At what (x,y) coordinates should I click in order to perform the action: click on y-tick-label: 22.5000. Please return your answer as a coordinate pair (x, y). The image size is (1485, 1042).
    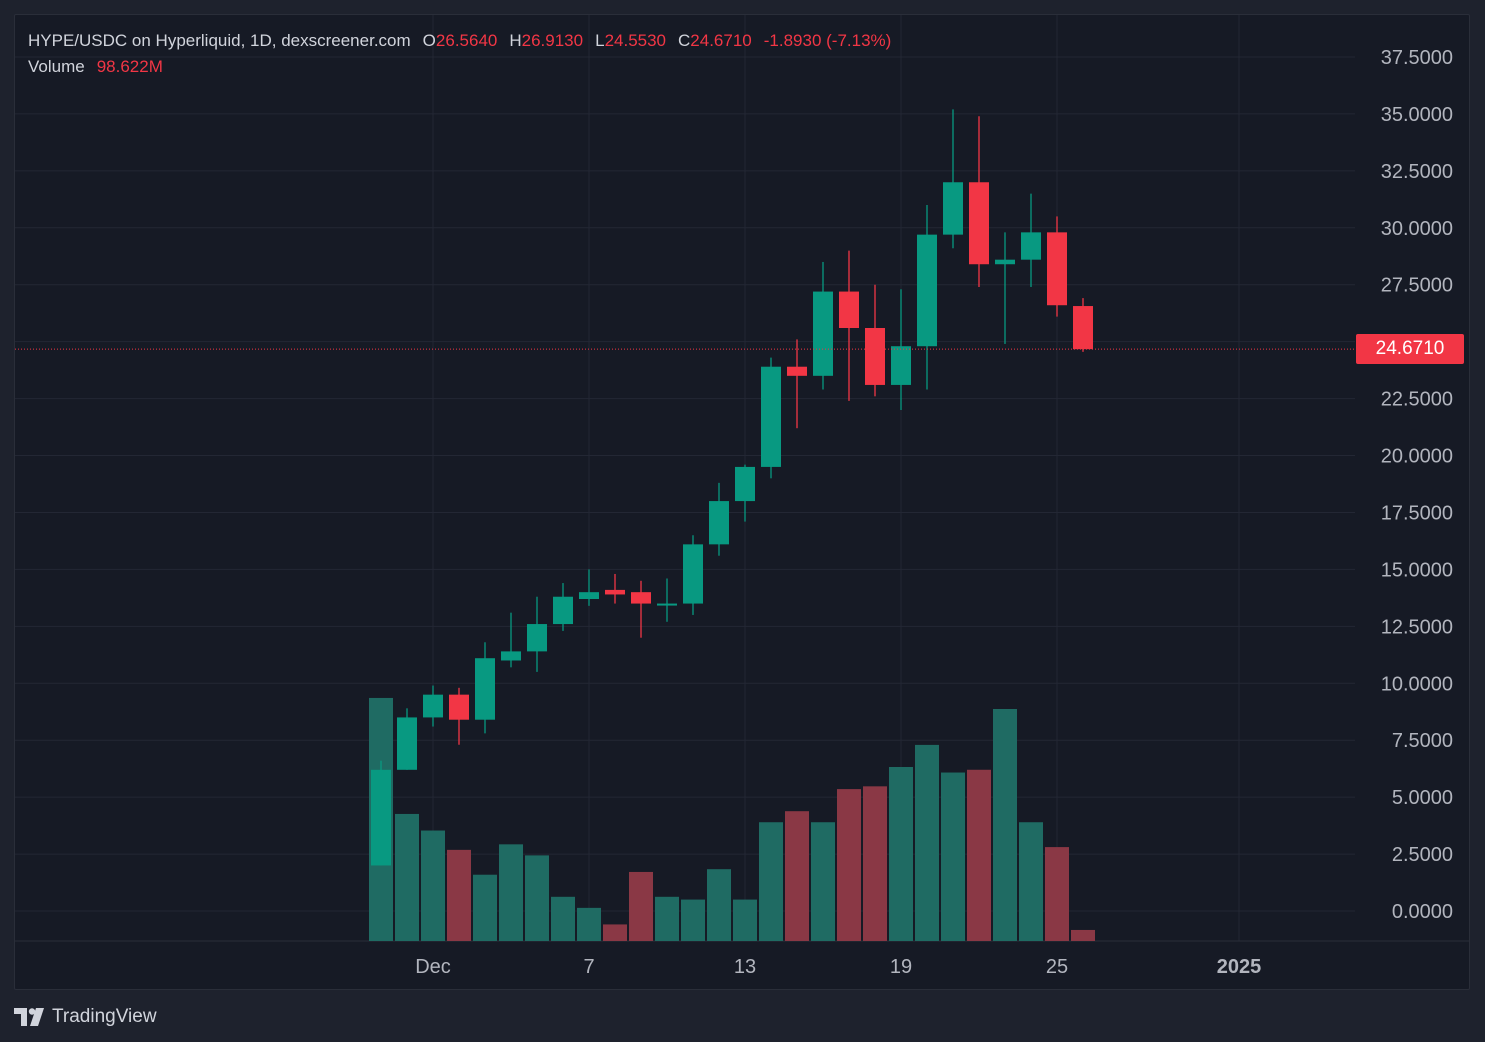
    Looking at the image, I should click on (1417, 400).